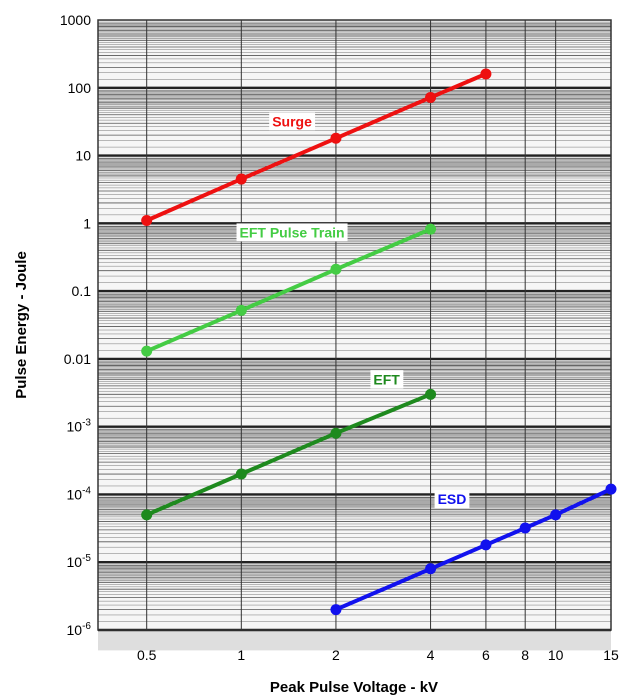 The image size is (622, 697). Describe the element at coordinates (86, 423) in the screenshot. I see `y-tick-exponent: -3` at that location.